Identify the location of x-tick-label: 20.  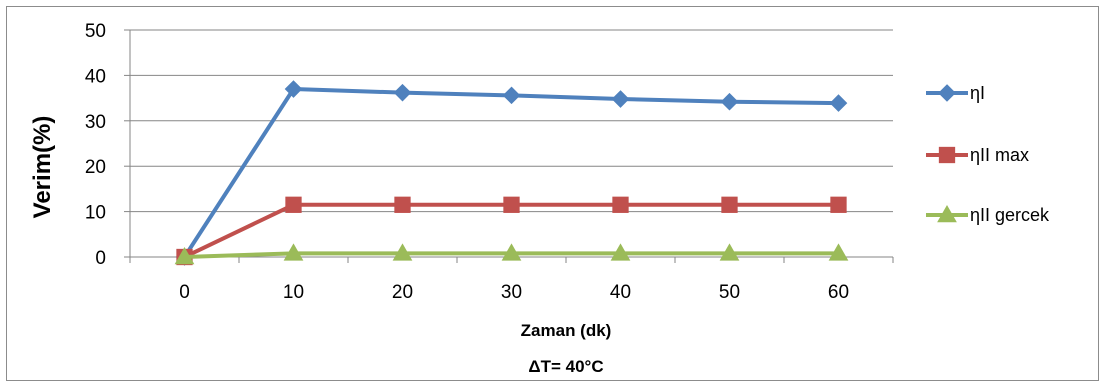
(402, 292).